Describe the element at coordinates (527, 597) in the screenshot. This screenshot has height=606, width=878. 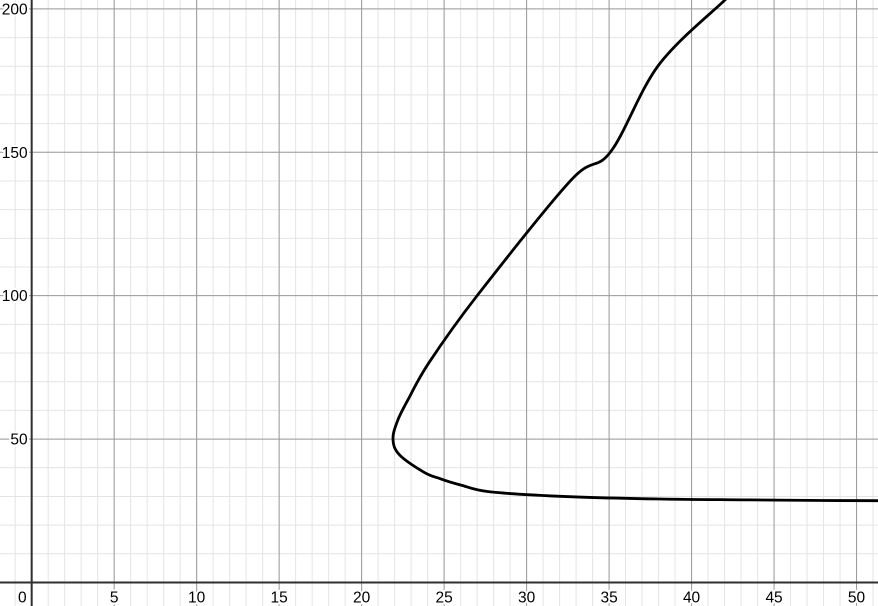
I see `x-tick-label-30: 30` at that location.